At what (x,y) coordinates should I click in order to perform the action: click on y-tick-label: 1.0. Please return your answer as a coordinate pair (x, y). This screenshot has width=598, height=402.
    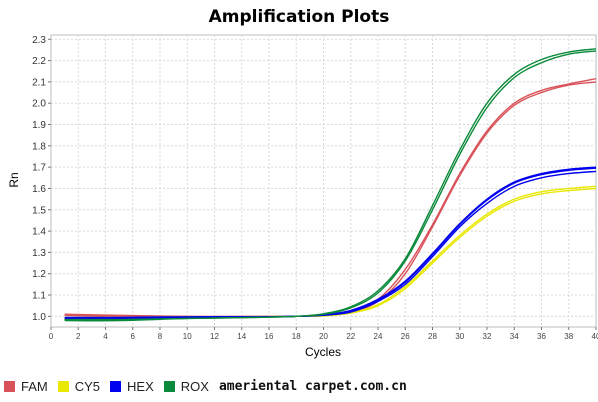
    Looking at the image, I should click on (39, 317).